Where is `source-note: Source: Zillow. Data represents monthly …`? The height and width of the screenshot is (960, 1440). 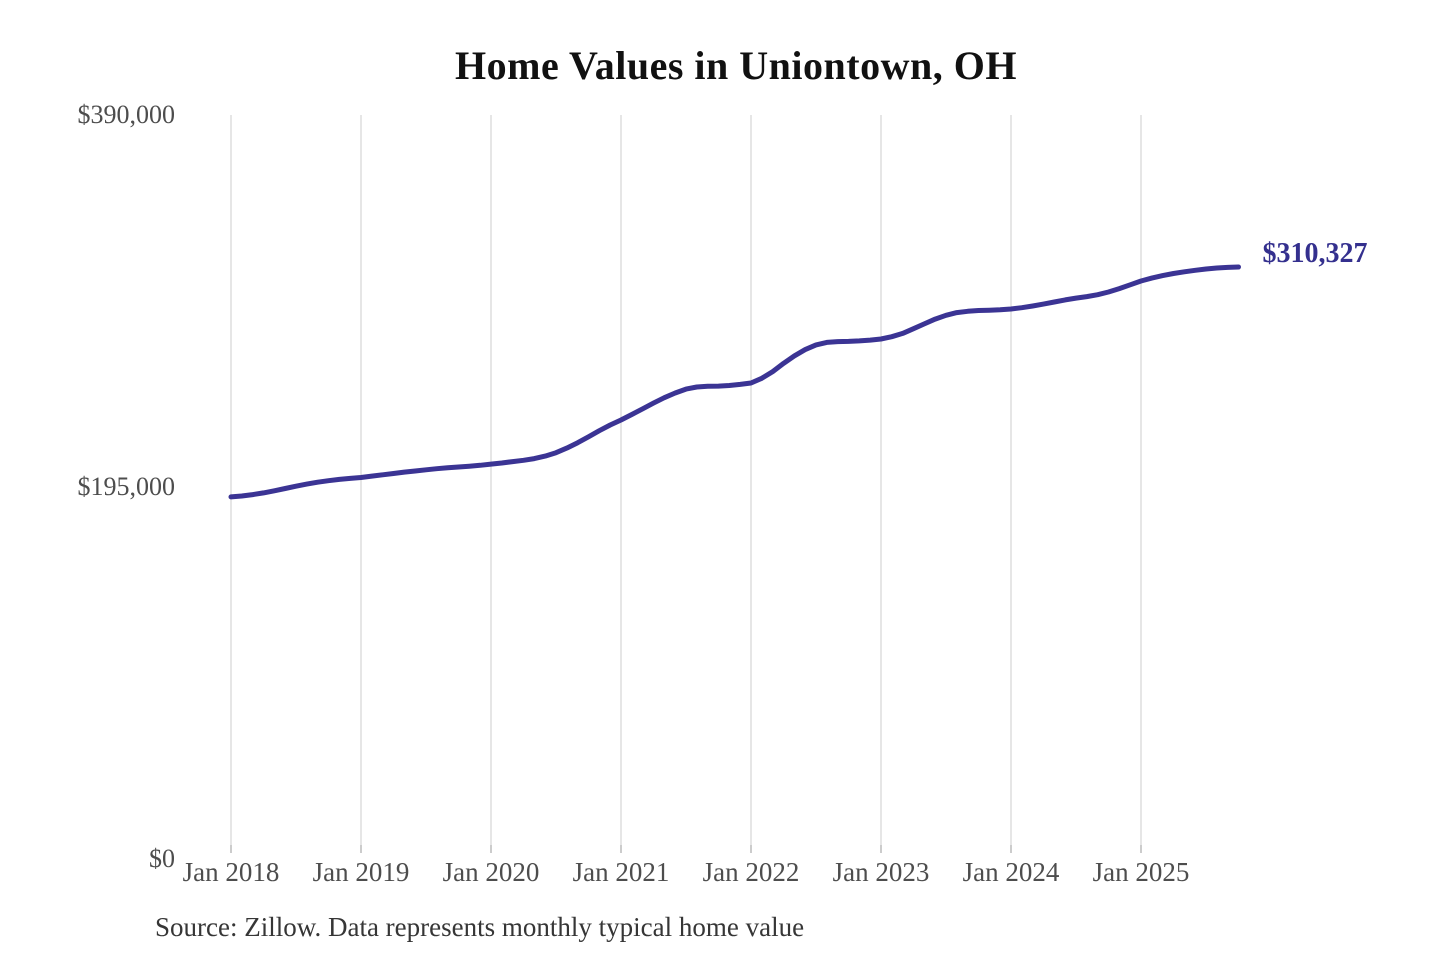
source-note: Source: Zillow. Data represents monthly … is located at coordinates (480, 927).